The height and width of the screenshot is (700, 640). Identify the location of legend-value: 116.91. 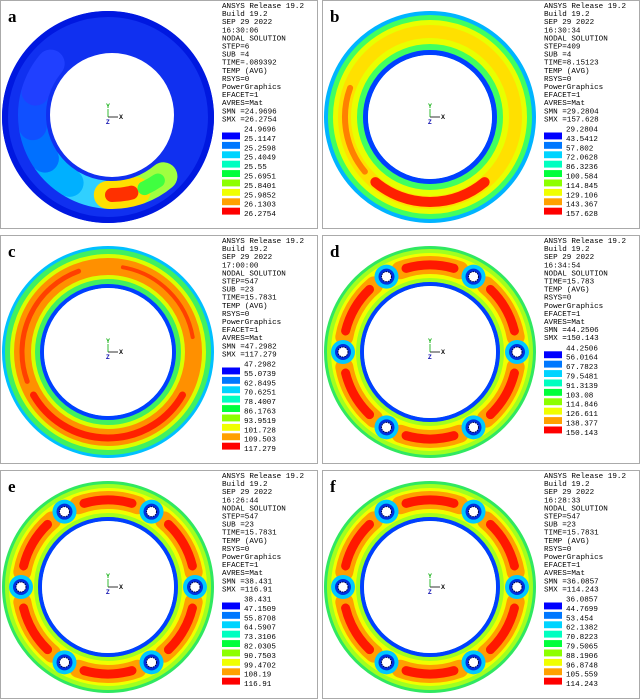
(258, 685).